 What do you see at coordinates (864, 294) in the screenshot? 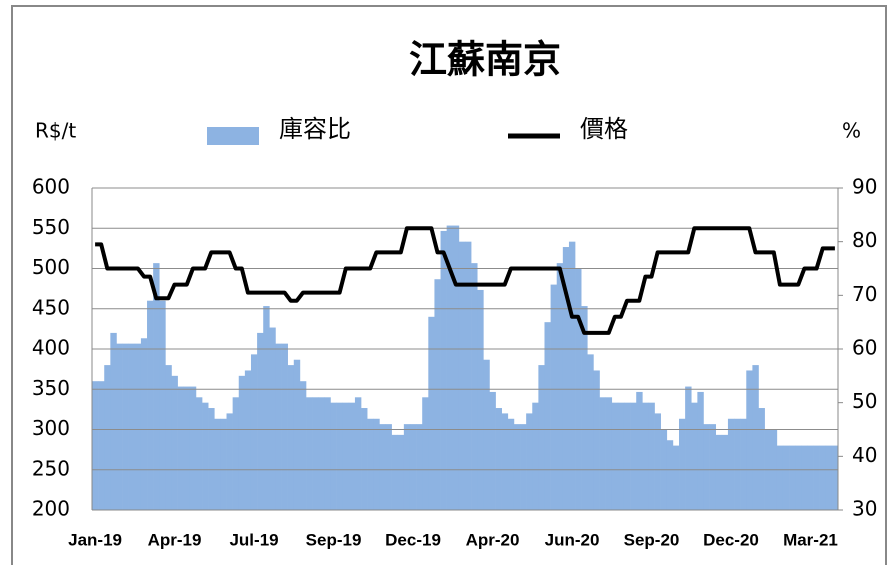
I see `y2-tick-label: 70` at bounding box center [864, 294].